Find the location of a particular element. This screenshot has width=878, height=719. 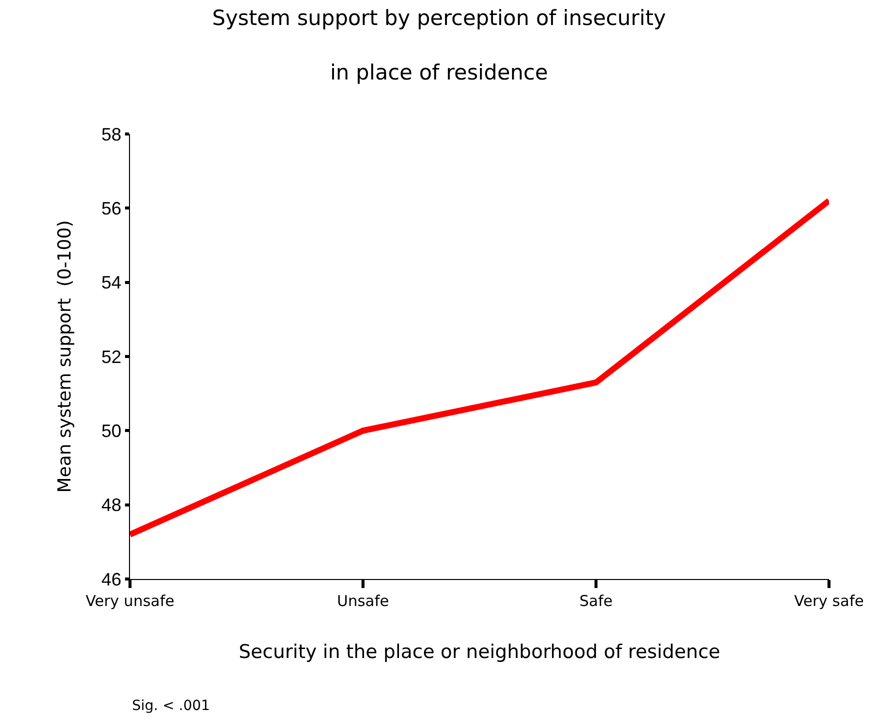

y-tick-label: 52 is located at coordinates (111, 356).